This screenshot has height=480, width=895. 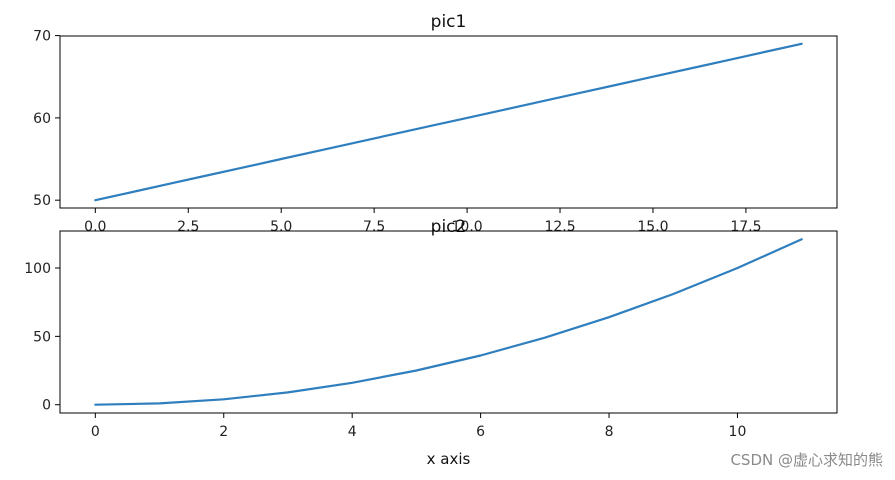 What do you see at coordinates (37, 269) in the screenshot?
I see `y-tick-label: 100` at bounding box center [37, 269].